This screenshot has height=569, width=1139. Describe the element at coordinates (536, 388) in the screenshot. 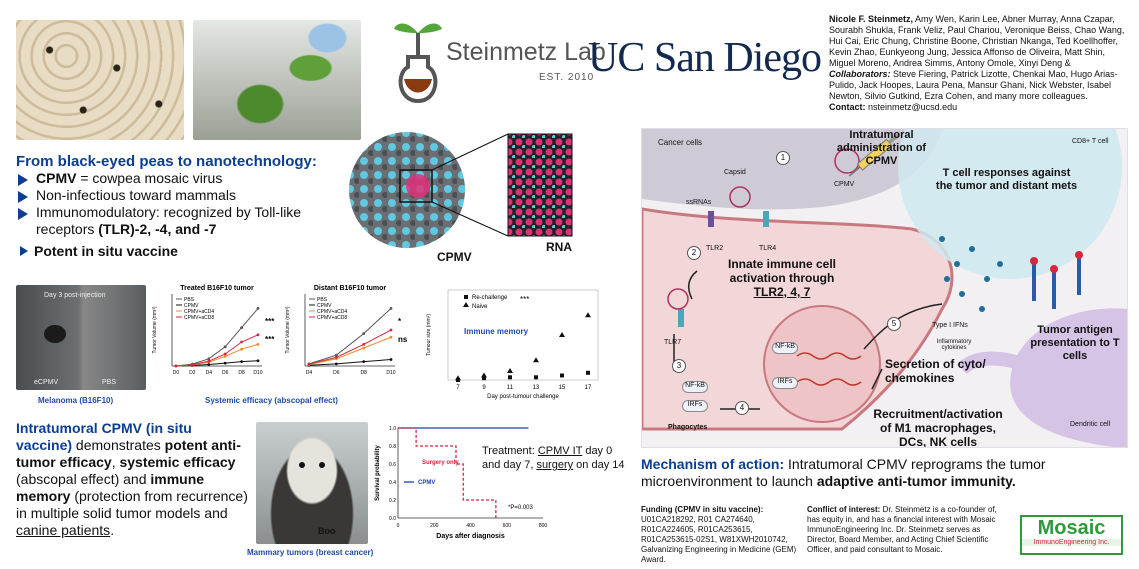

I see `x-tick-label: 13` at that location.